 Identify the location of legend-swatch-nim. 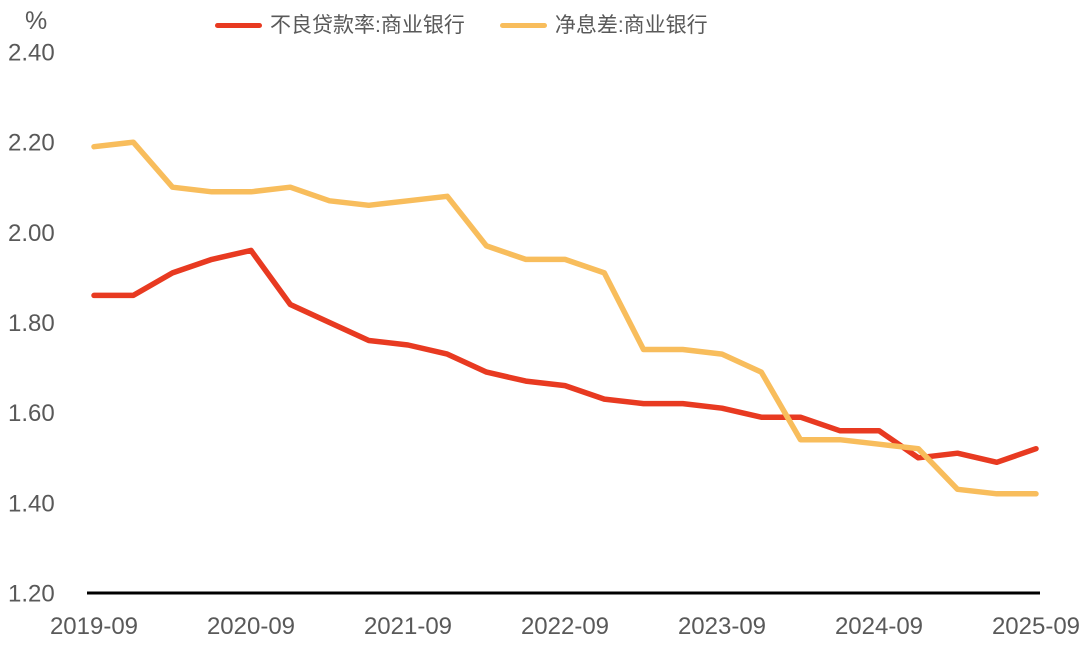
(523, 26).